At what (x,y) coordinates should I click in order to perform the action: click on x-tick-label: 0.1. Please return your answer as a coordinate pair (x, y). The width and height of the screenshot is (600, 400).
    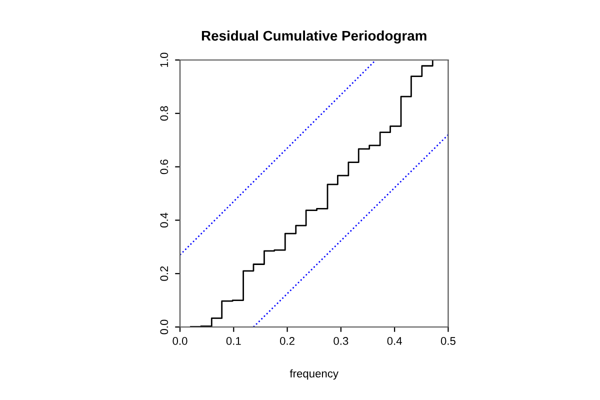
    Looking at the image, I should click on (233, 341).